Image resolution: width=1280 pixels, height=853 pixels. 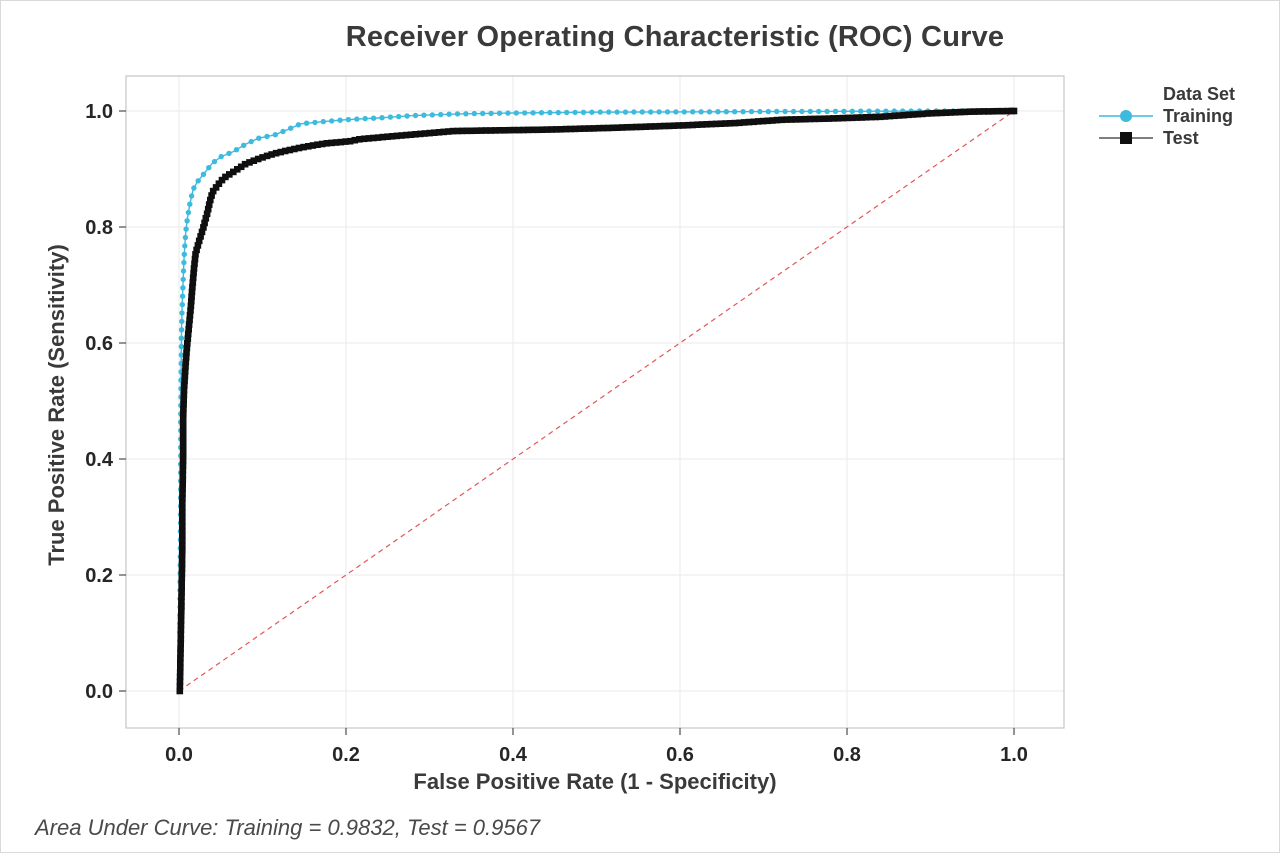 I want to click on y-tick-label: 1.0, so click(x=99, y=112).